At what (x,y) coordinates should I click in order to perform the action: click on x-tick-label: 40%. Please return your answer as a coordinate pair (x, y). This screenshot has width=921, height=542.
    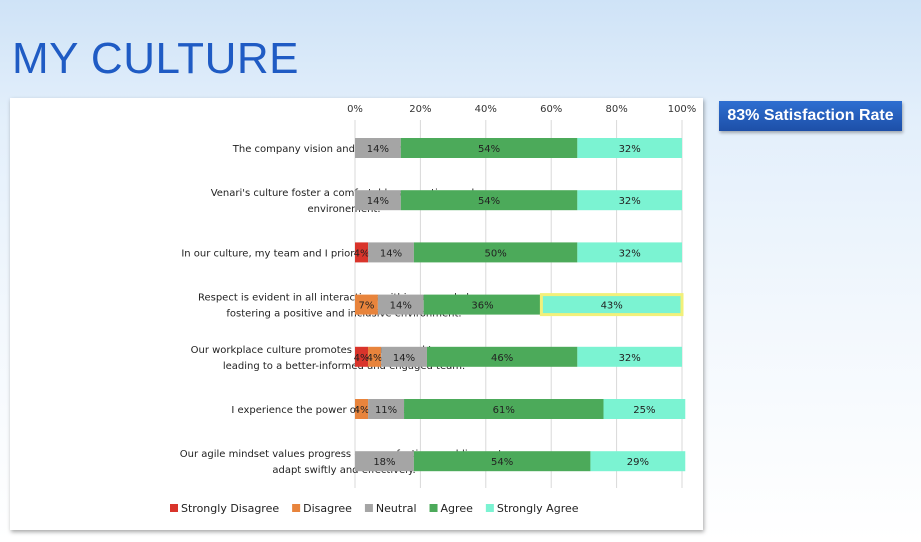
    Looking at the image, I should click on (486, 109).